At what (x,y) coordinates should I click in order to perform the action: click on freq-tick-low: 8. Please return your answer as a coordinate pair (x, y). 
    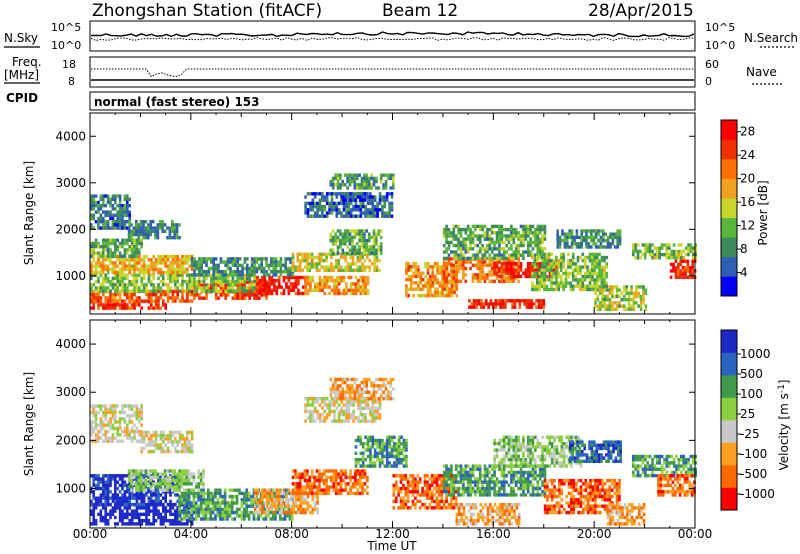
    Looking at the image, I should click on (71, 81).